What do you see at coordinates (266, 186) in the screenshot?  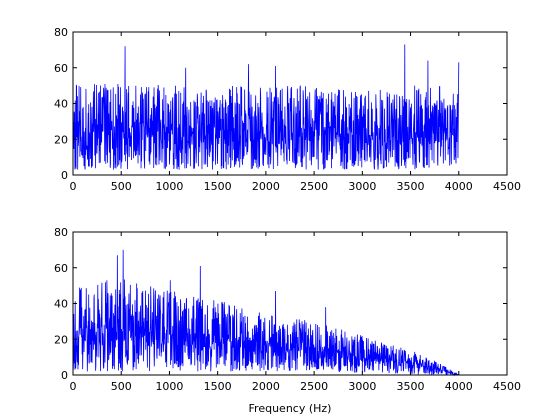 I see `top-x-tick-label: 2000` at bounding box center [266, 186].